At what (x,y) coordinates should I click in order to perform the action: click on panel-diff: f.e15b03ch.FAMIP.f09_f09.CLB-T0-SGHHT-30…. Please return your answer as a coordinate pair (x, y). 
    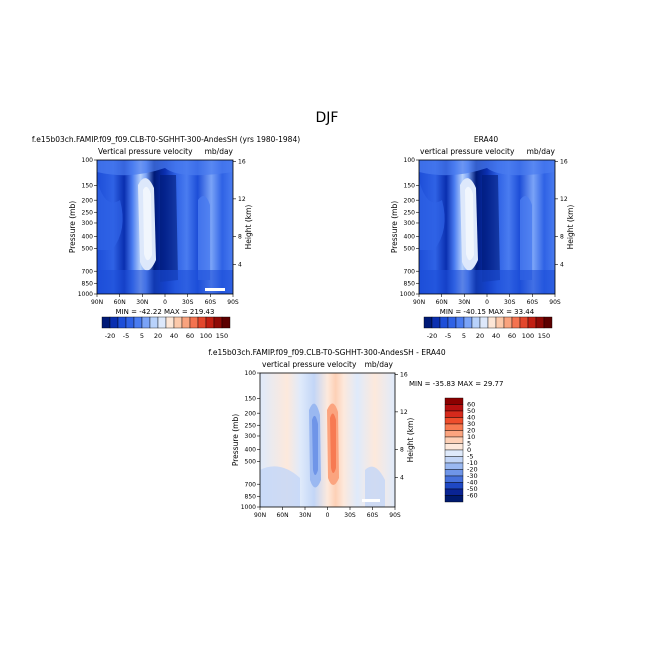
    Looking at the image, I should click on (327, 428).